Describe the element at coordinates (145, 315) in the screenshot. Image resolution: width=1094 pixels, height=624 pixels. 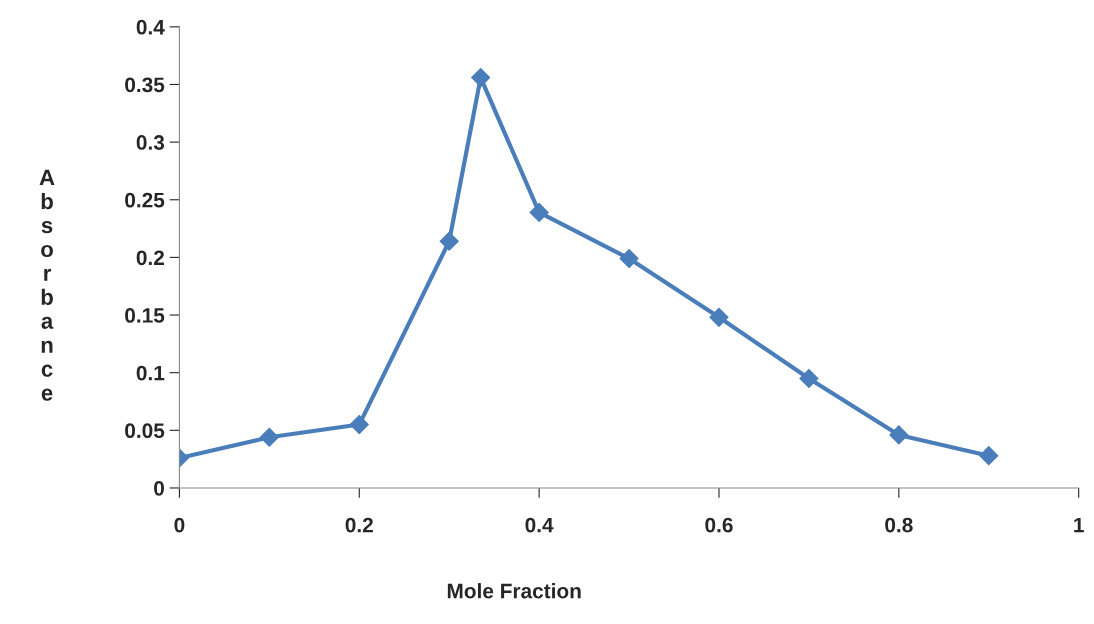
I see `y-tick-label: 0.15` at that location.